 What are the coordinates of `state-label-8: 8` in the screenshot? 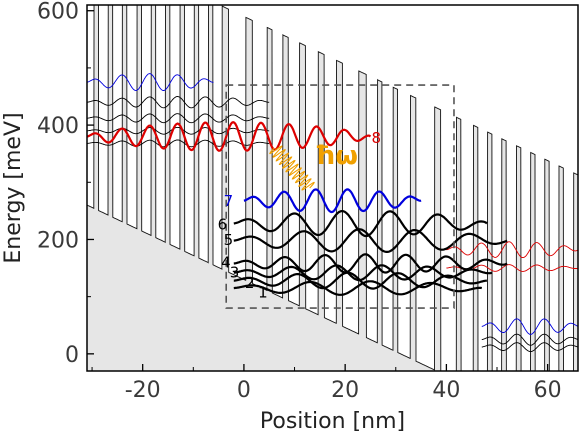 It's located at (376, 138).